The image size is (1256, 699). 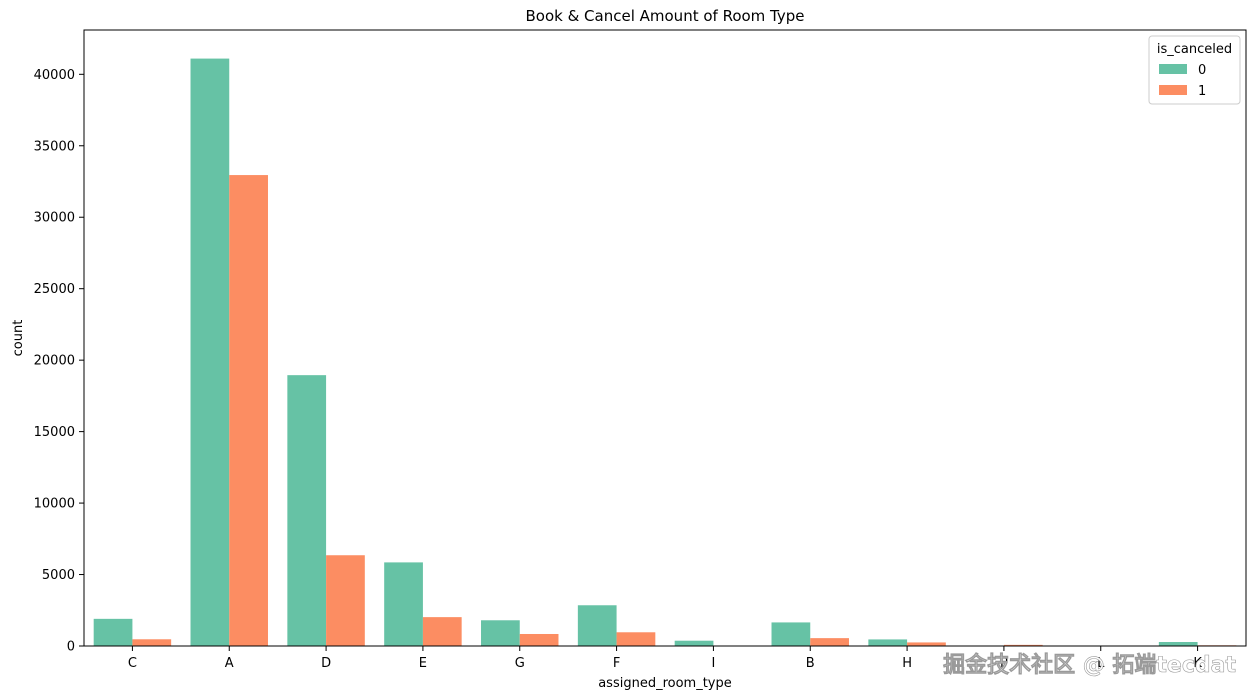 What do you see at coordinates (54, 146) in the screenshot?
I see `y-tick-label: 35000` at bounding box center [54, 146].